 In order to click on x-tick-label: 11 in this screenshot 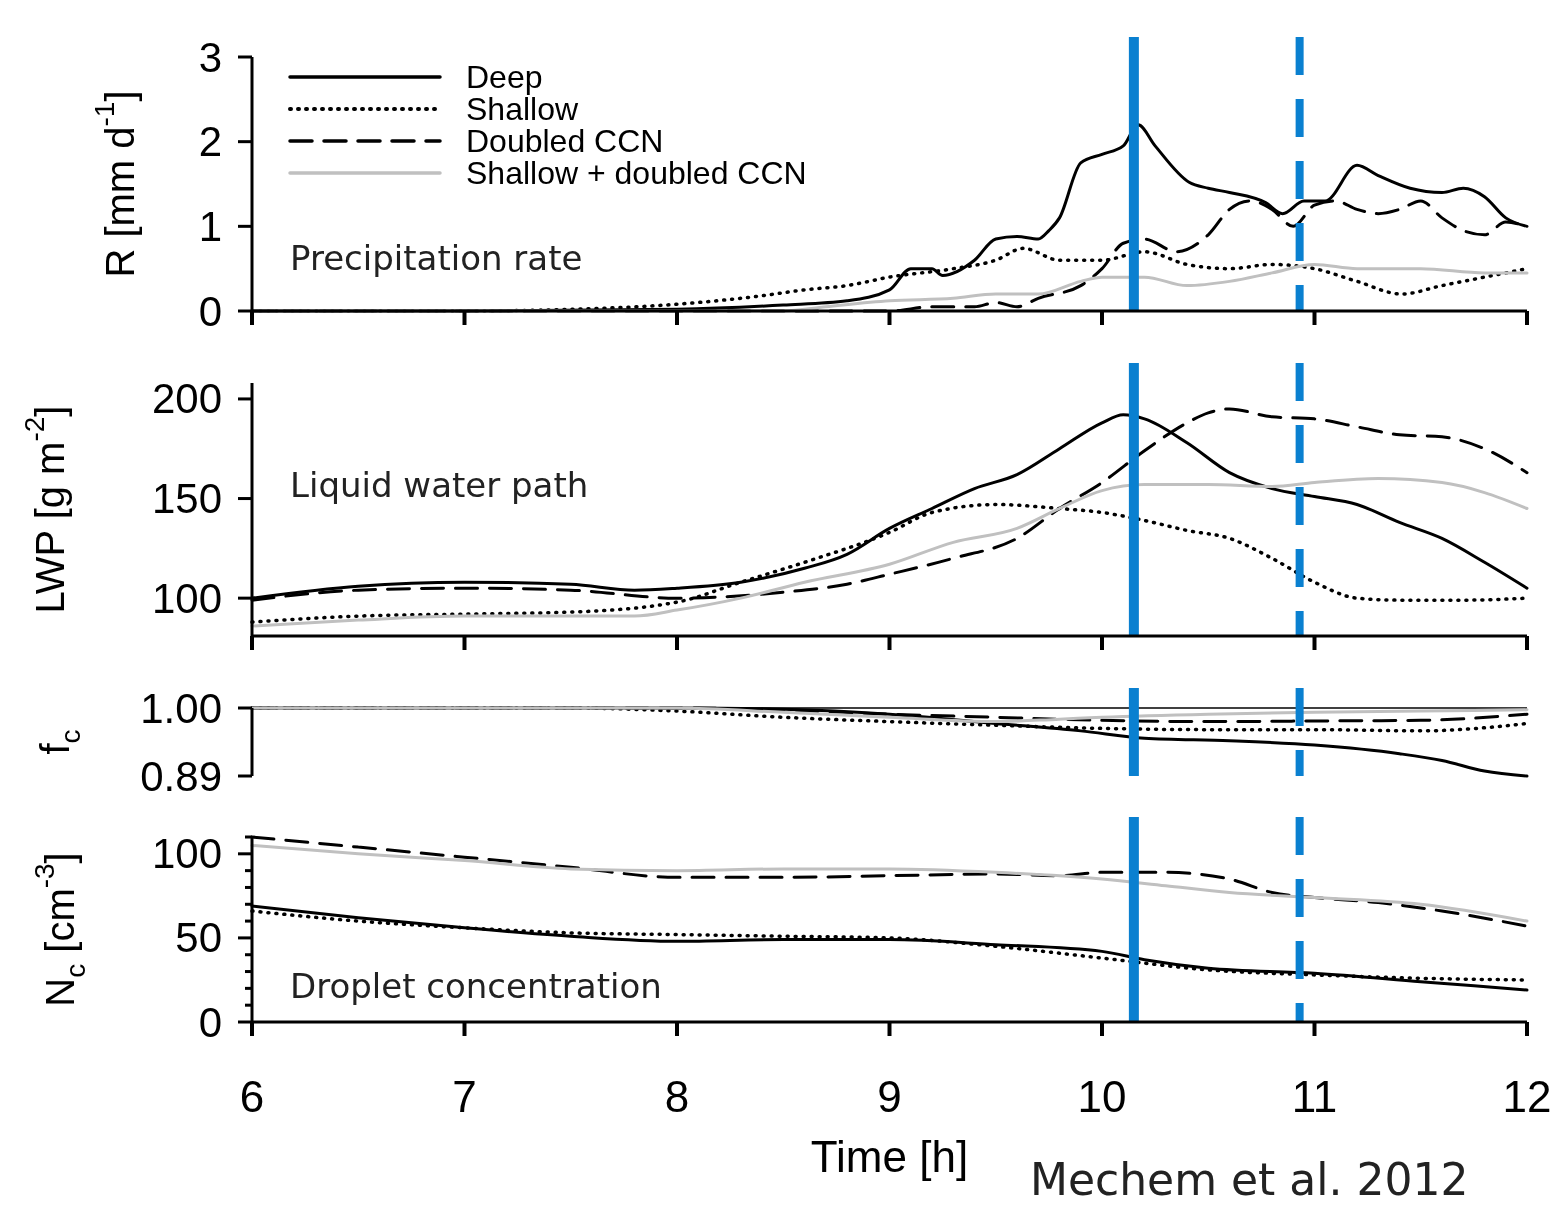, I will do `click(1314, 1096)`.